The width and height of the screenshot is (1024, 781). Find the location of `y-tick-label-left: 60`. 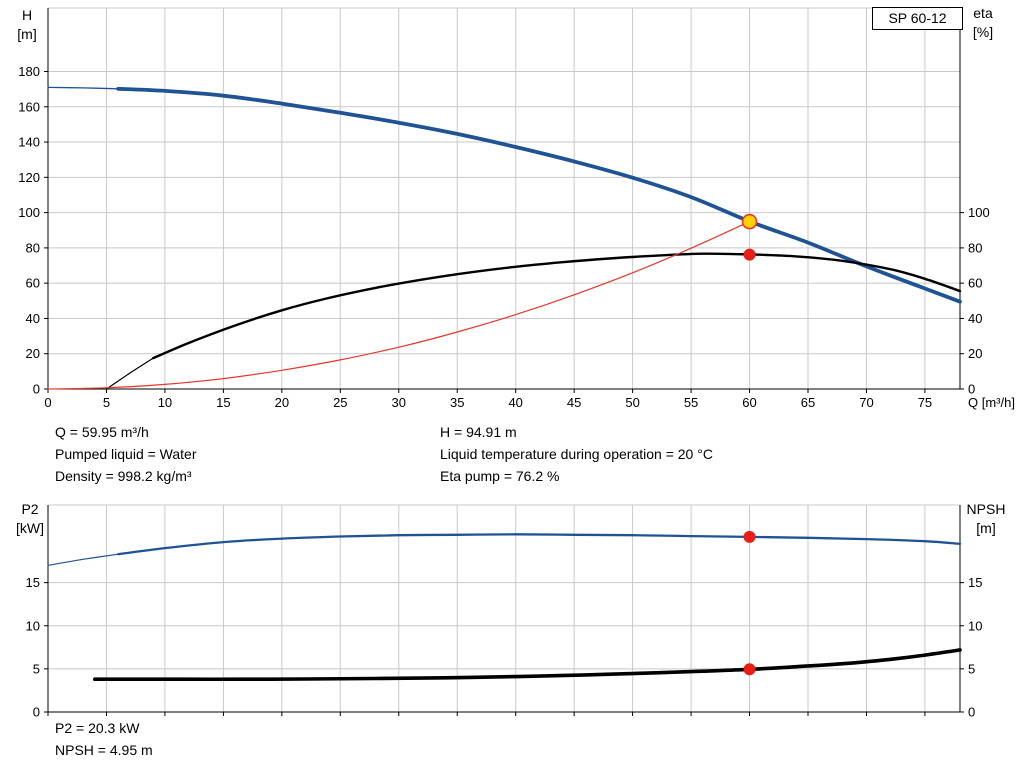

y-tick-label-left: 60 is located at coordinates (33, 283).